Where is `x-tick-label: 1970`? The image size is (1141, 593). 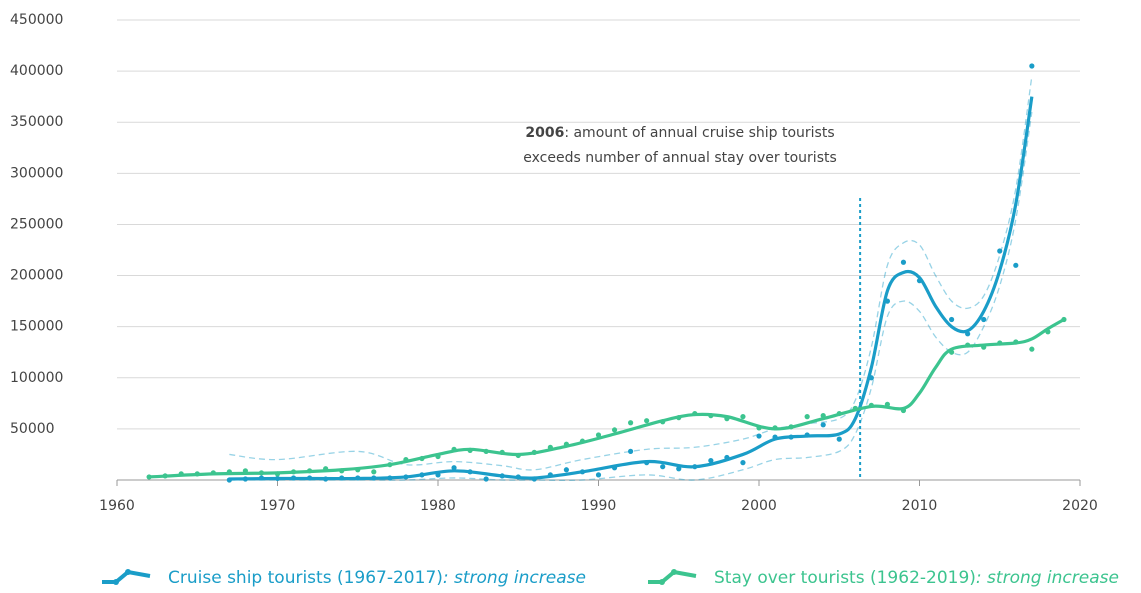
x-tick-label: 1970 is located at coordinates (278, 506).